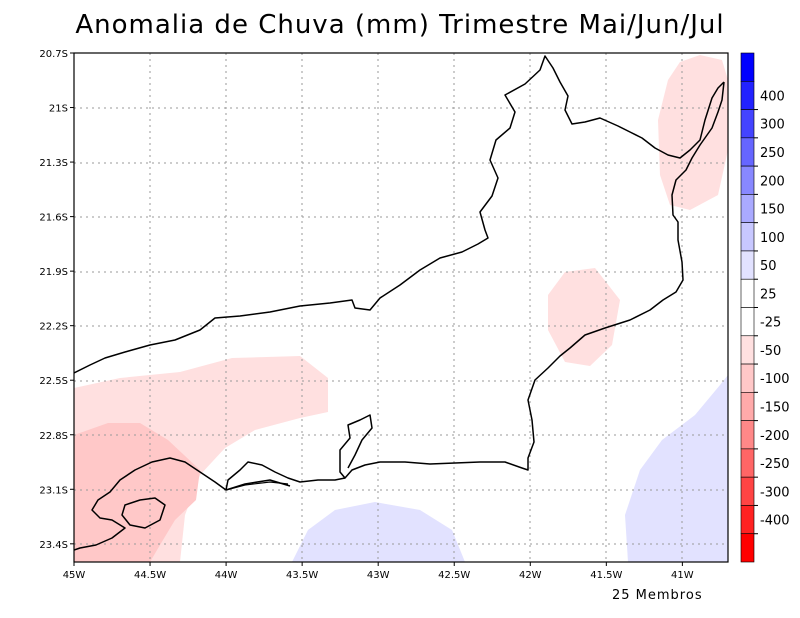 The image size is (800, 618). I want to click on colorbar-label: 300, so click(772, 125).